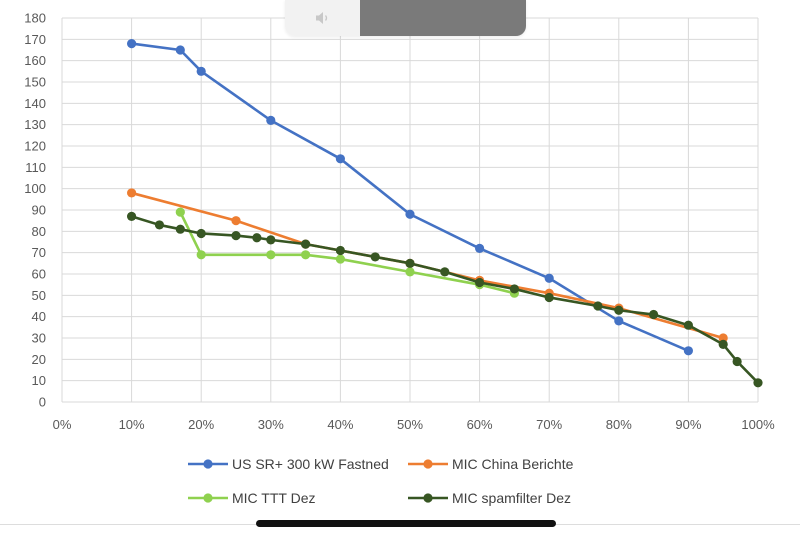 The height and width of the screenshot is (540, 800). I want to click on legend-item: MIC TTT Dez, so click(252, 498).